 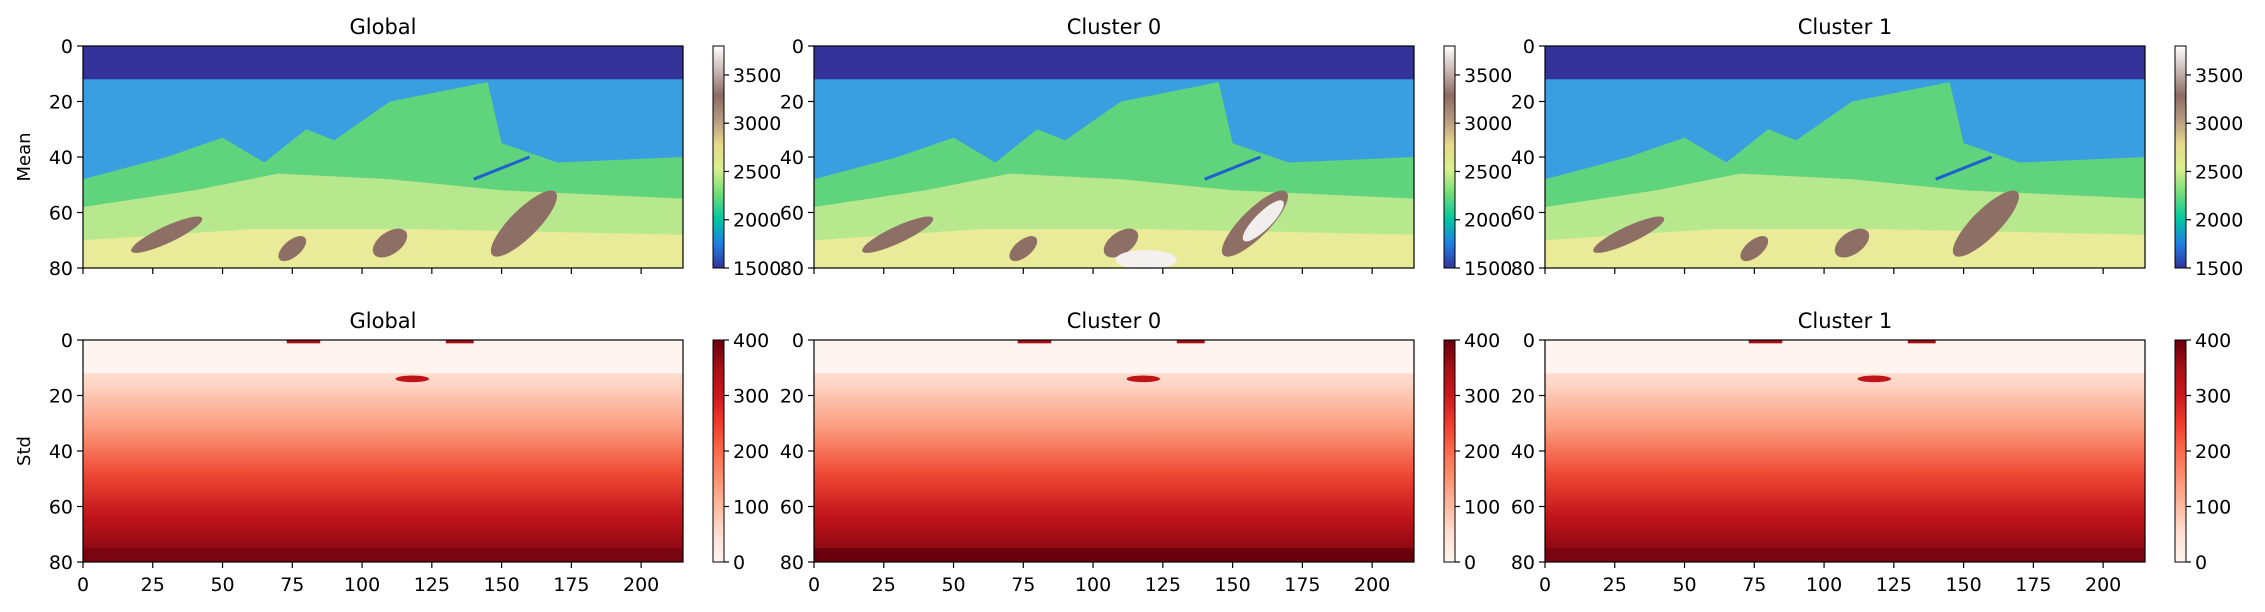 I want to click on colorbar-tick-label: 2000, so click(x=757, y=221).